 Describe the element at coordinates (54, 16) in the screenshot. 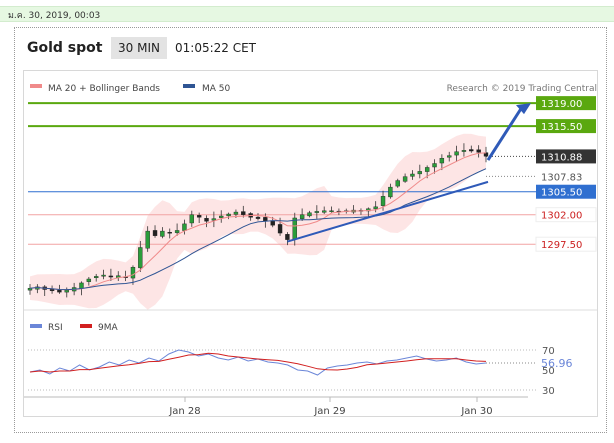

I see `top-datetime: ม.ค. 30, 2019, 00:03` at that location.